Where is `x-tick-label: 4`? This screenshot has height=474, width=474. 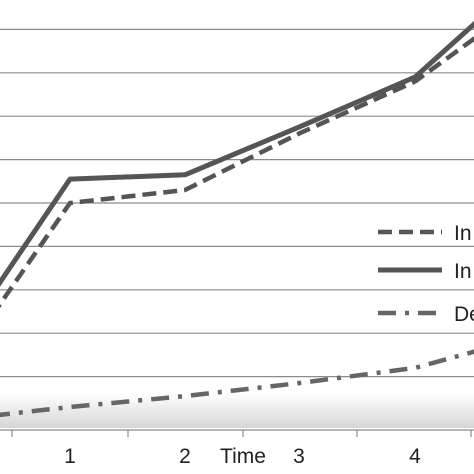 x-tick-label: 4 is located at coordinates (415, 456).